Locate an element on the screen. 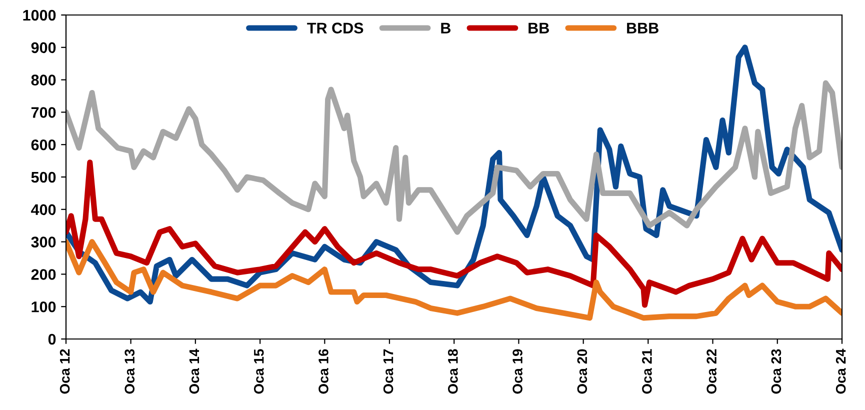 This screenshot has height=410, width=865. x-tick-label: Oca 20 is located at coordinates (582, 371).